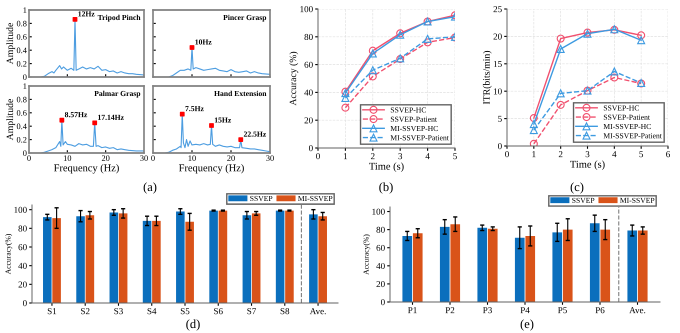  Describe the element at coordinates (193, 325) in the screenshot. I see `text: (d)` at that location.